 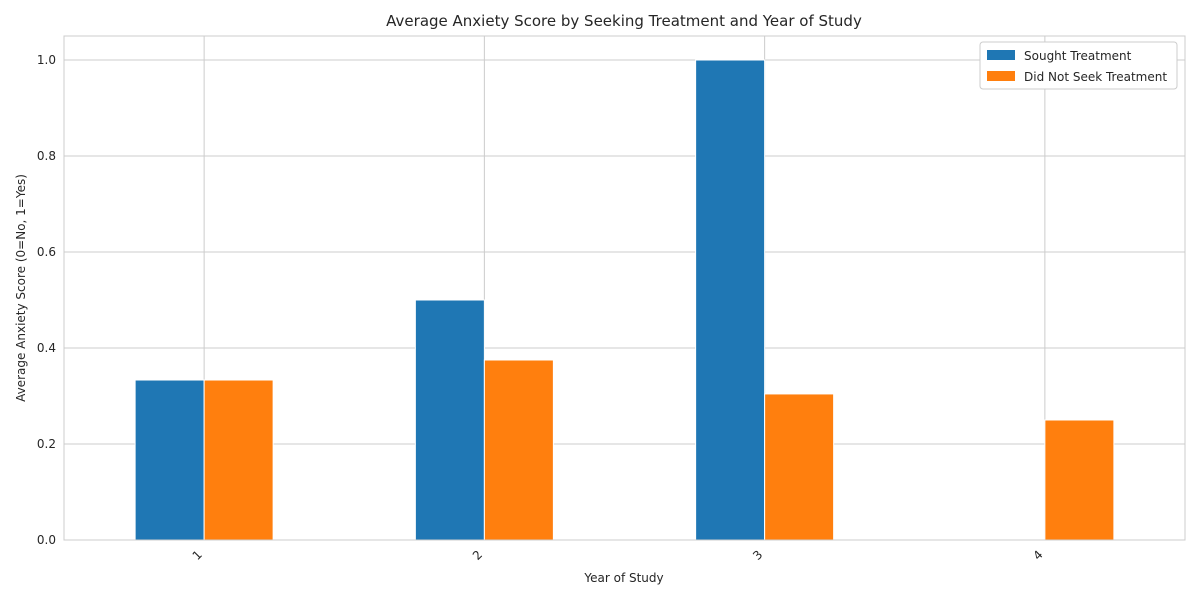 I want to click on legend-label: Sought Treatment, so click(x=1078, y=56).